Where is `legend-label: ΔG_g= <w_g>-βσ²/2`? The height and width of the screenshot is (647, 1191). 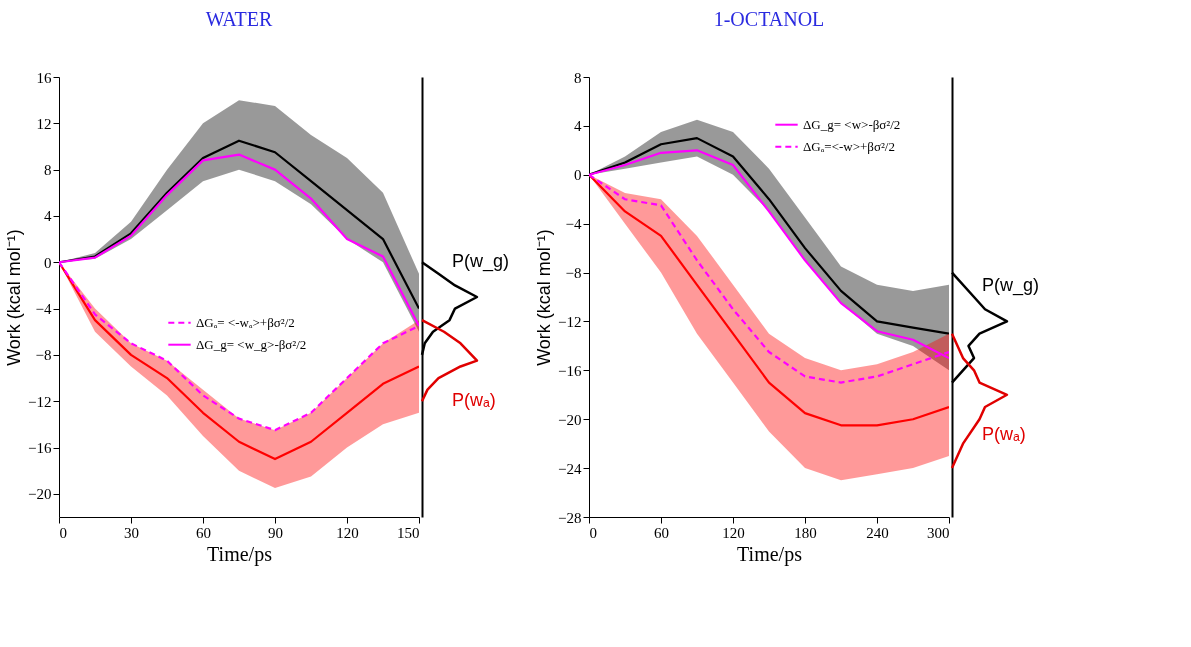 legend-label: ΔG_g= <w_g>-βσ²/2 is located at coordinates (251, 344).